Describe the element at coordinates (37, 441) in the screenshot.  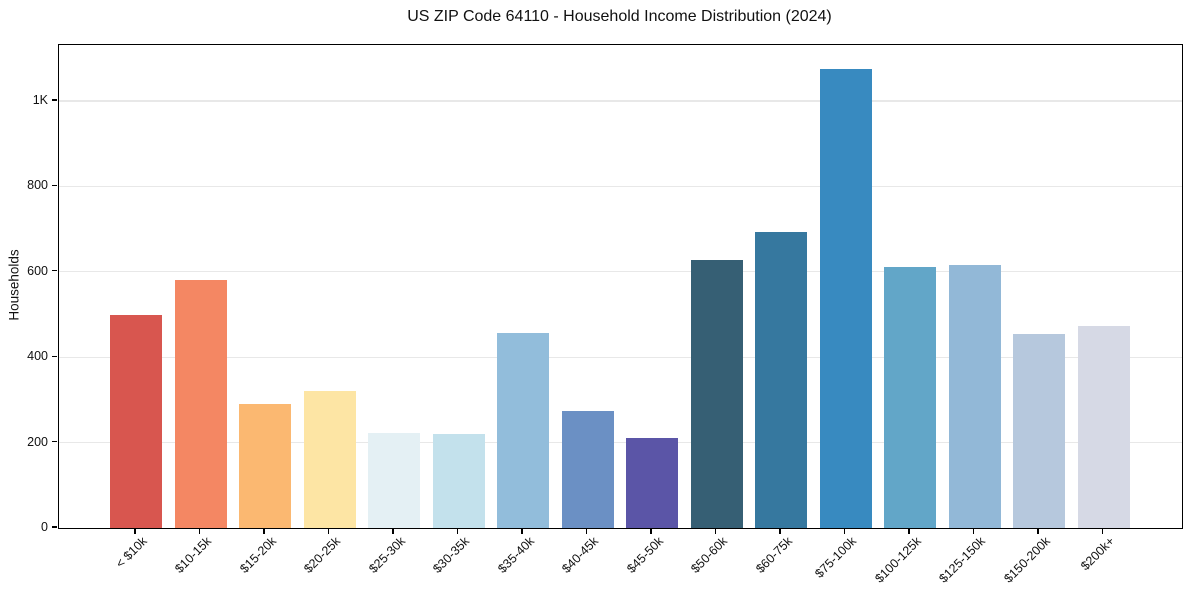
I see `y-tick-label: 200` at that location.